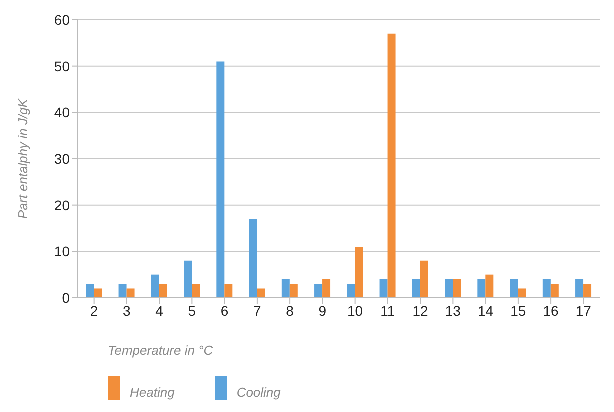  Describe the element at coordinates (66, 298) in the screenshot. I see `y-tick-label: 0` at that location.